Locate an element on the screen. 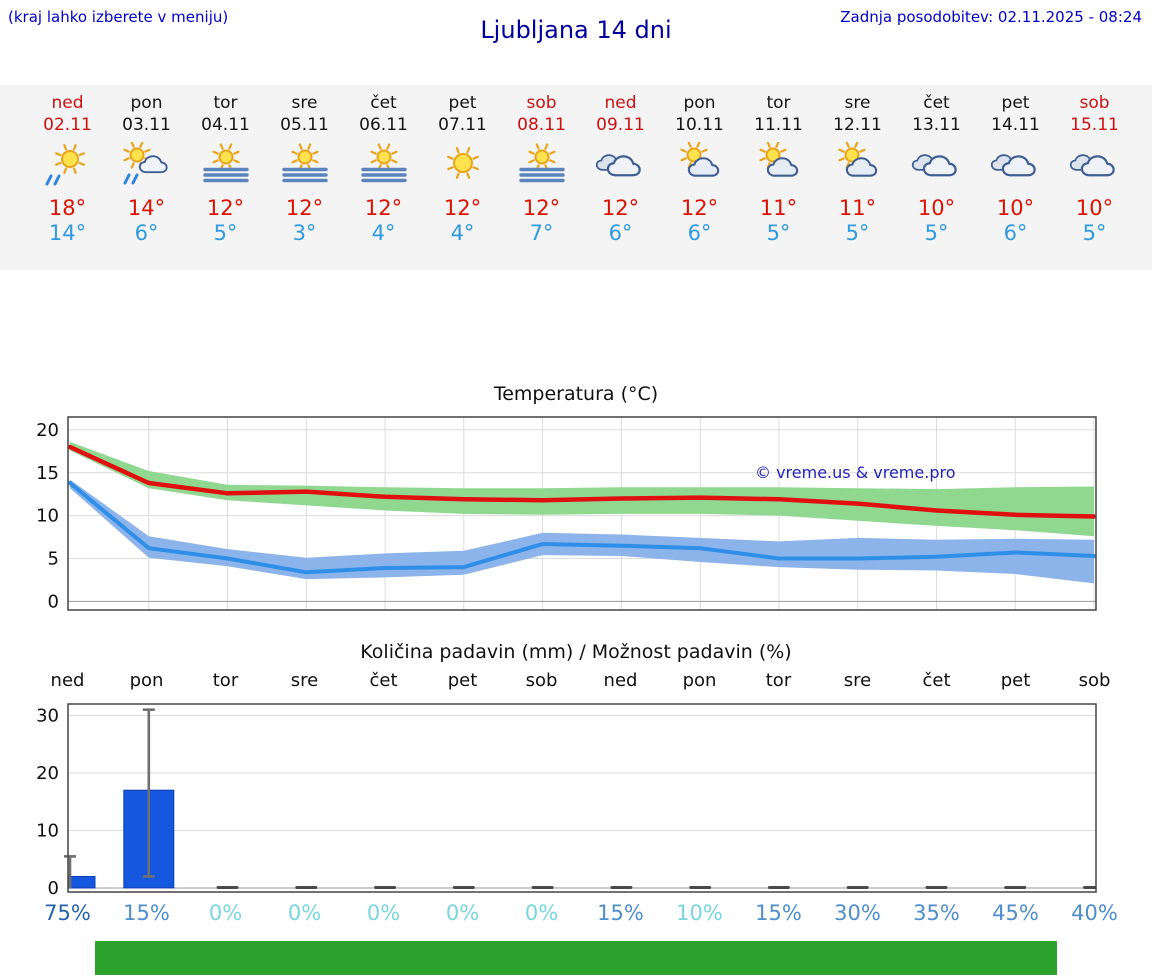  y-axis-tick-label: 15 is located at coordinates (47, 473).